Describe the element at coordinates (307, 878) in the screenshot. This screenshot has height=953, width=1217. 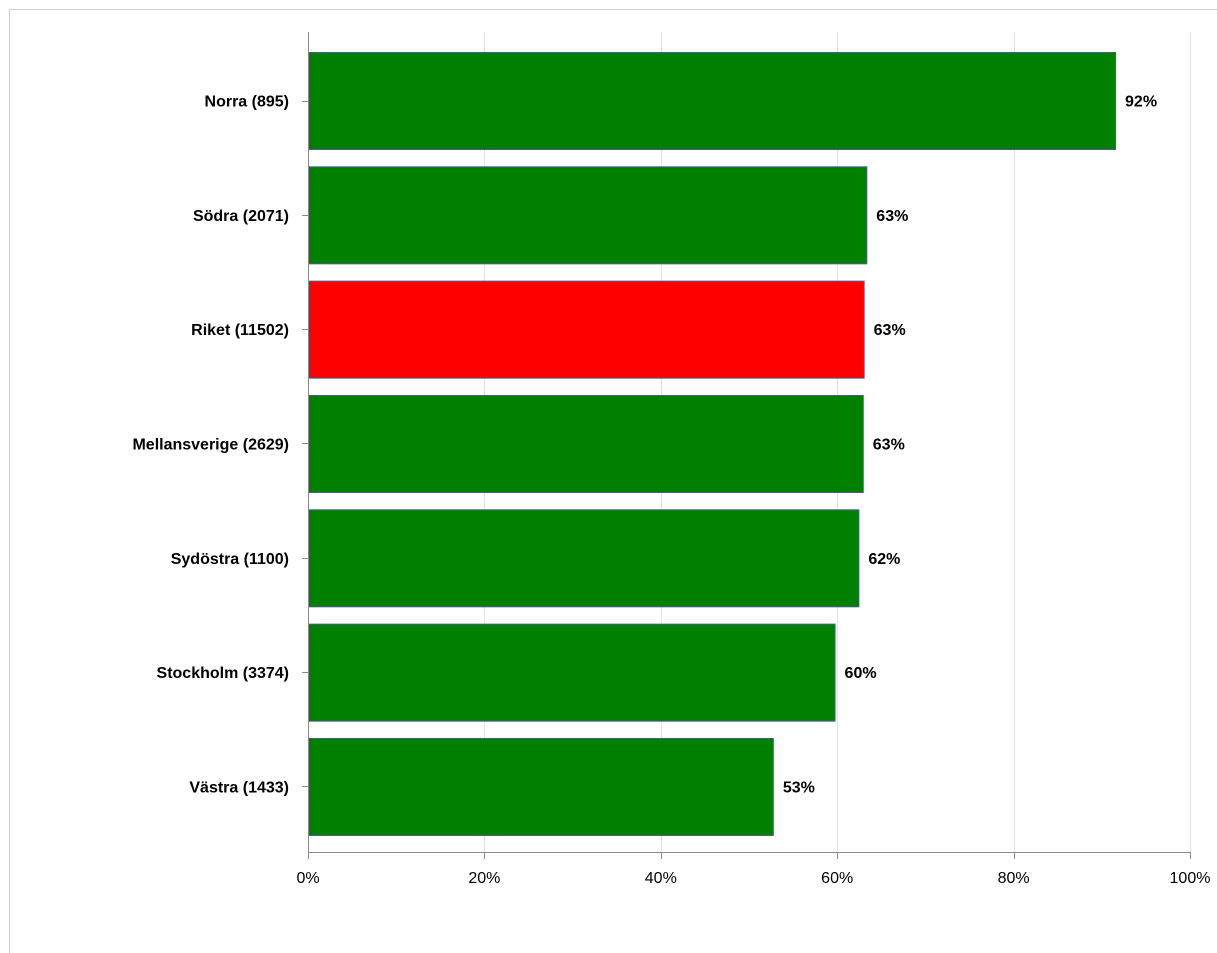
I see `x-tick-label: 0%` at that location.